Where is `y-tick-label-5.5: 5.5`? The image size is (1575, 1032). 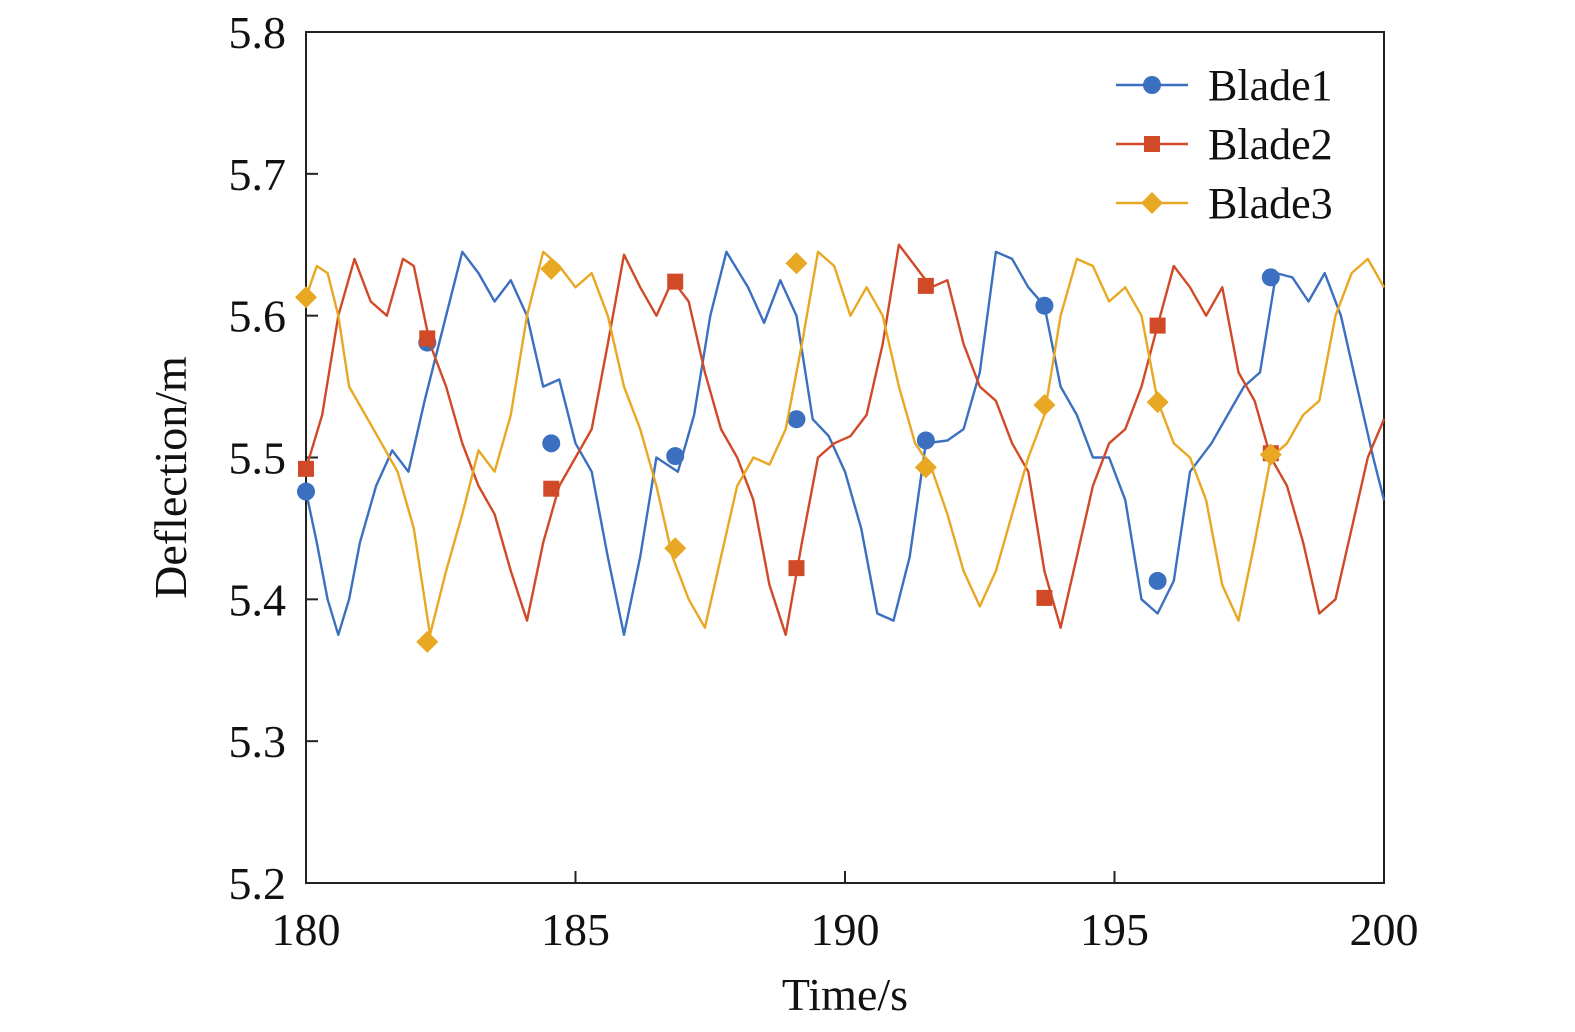
y-tick-label-5.5: 5.5 is located at coordinates (258, 458).